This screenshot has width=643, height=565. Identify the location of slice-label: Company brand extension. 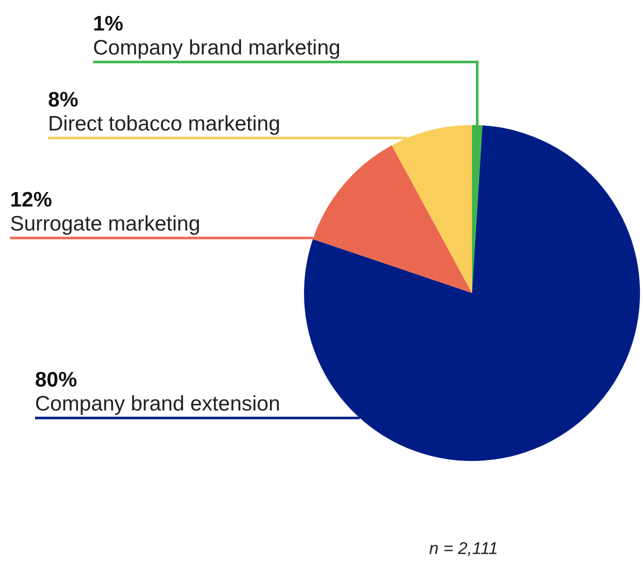
(157, 404).